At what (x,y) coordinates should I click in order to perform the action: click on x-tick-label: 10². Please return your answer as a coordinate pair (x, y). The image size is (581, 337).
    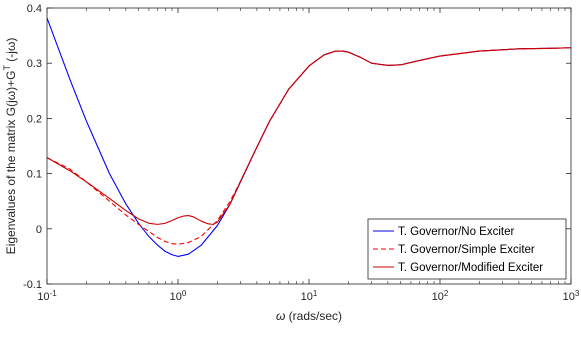
    Looking at the image, I should click on (440, 296).